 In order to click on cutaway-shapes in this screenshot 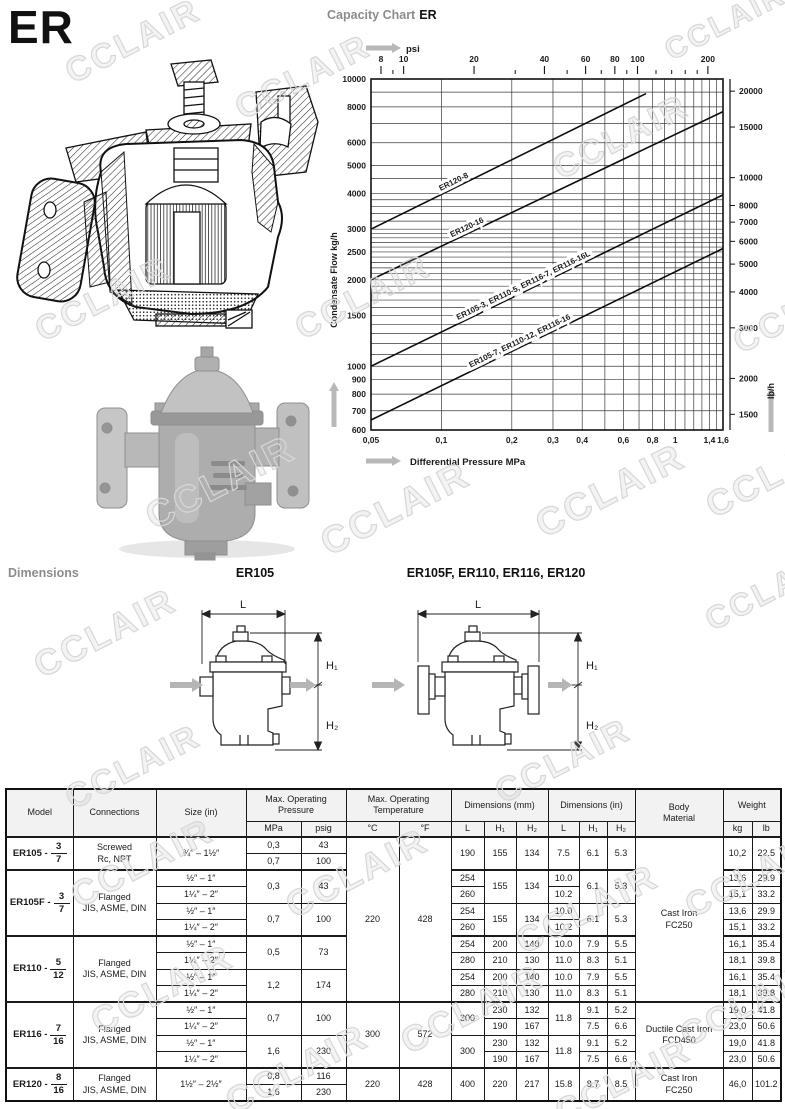, I will do `click(167, 194)`.